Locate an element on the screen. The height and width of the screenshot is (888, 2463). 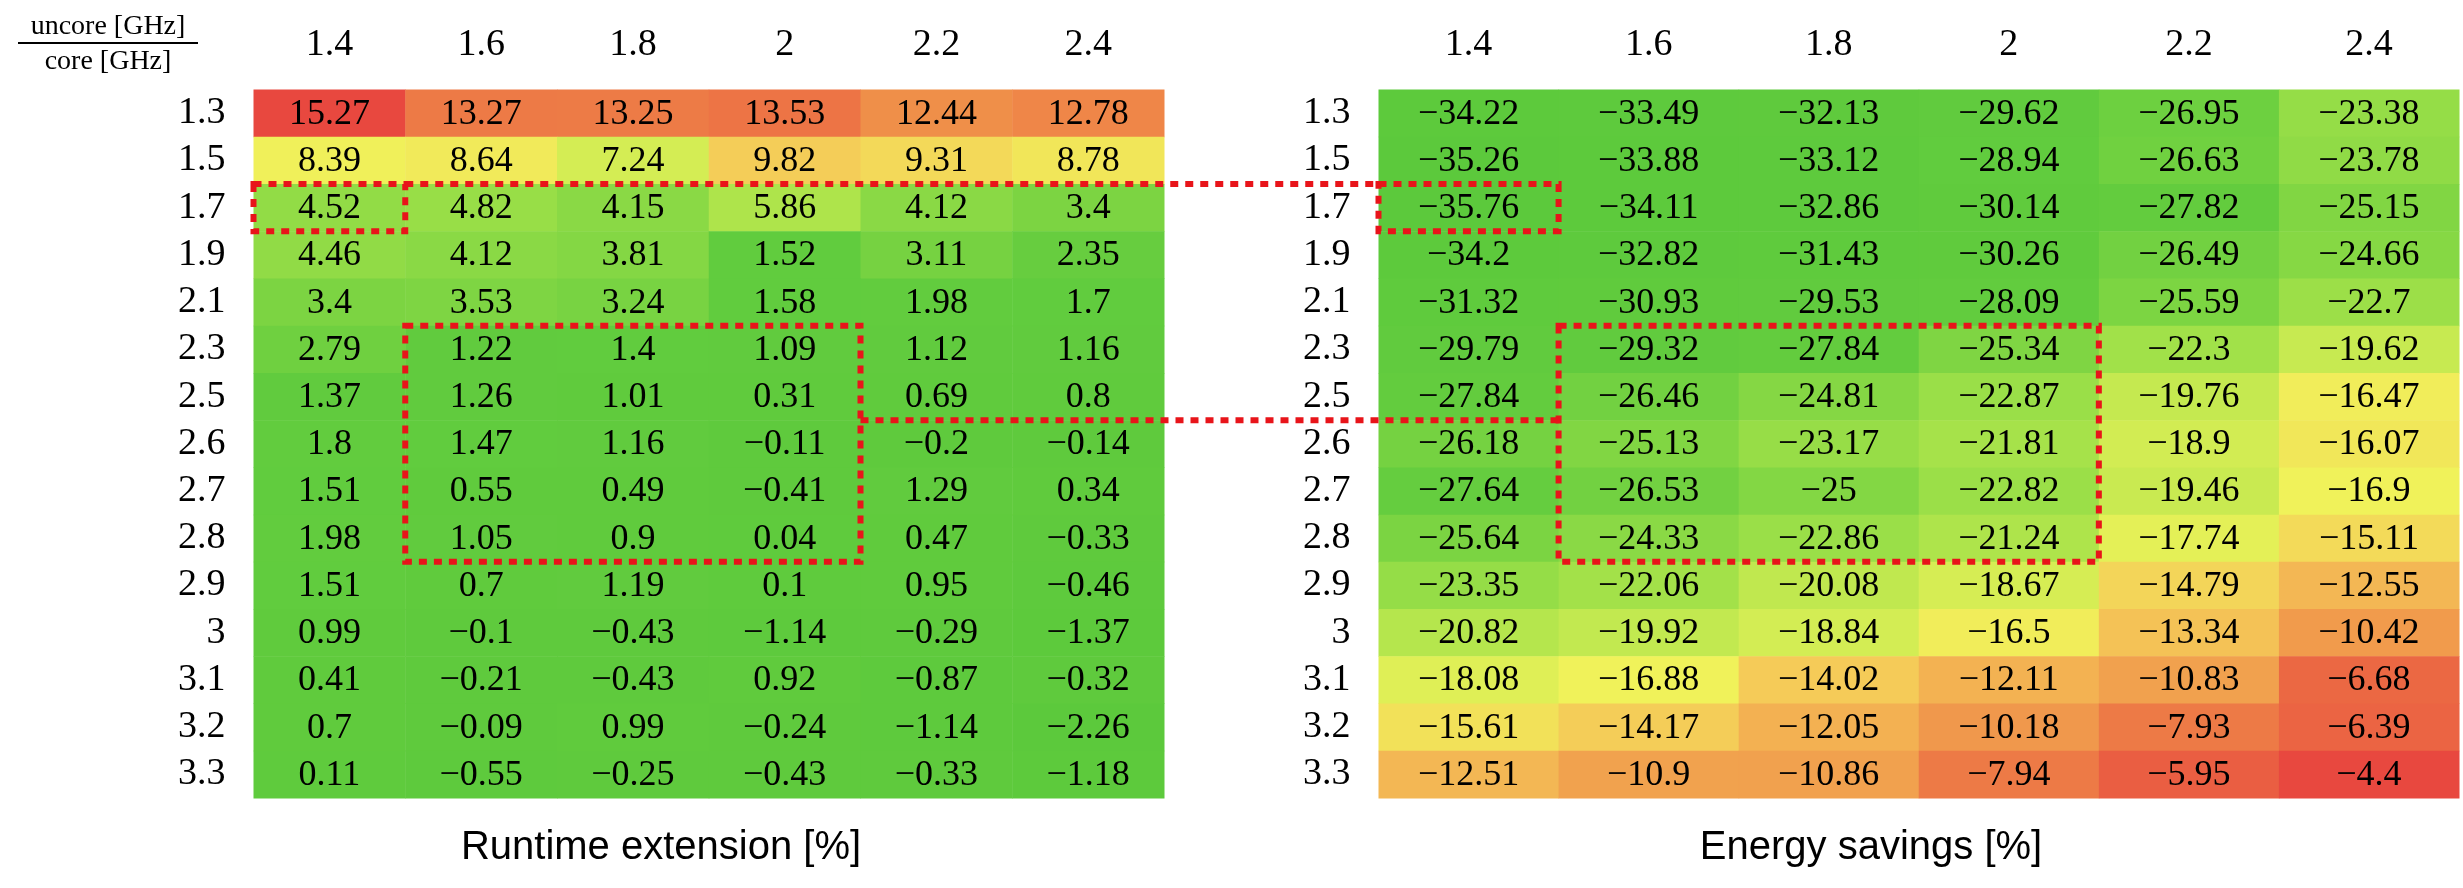
data-label: 8.39 is located at coordinates (329, 158).